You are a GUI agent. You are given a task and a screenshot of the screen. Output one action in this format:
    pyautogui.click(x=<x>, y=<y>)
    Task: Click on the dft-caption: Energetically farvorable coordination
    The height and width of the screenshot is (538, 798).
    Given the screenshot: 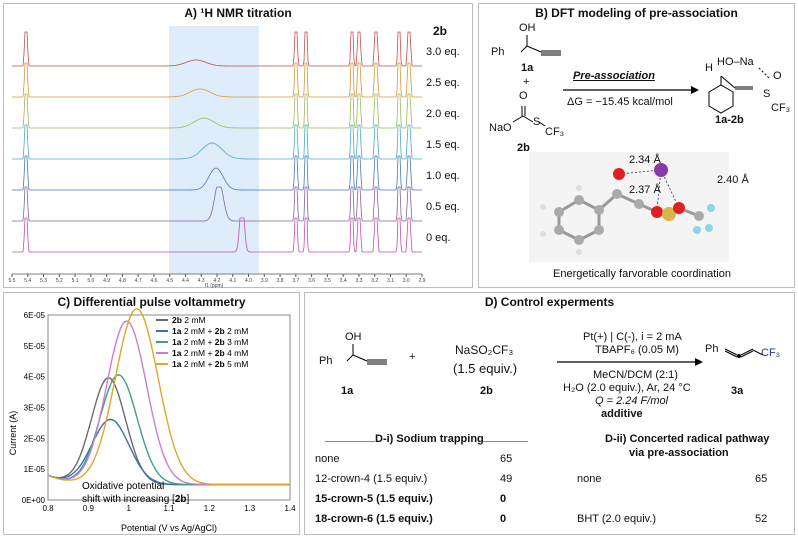 What is the action you would take?
    pyautogui.click(x=642, y=274)
    